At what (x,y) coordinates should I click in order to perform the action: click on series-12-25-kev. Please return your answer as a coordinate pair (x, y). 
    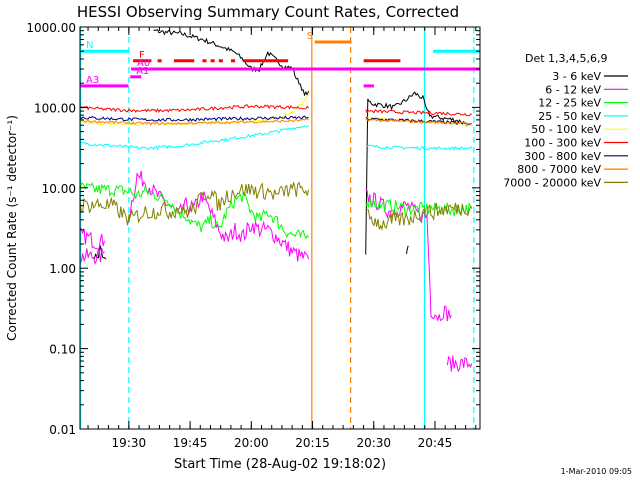
    Looking at the image, I should click on (276, 210).